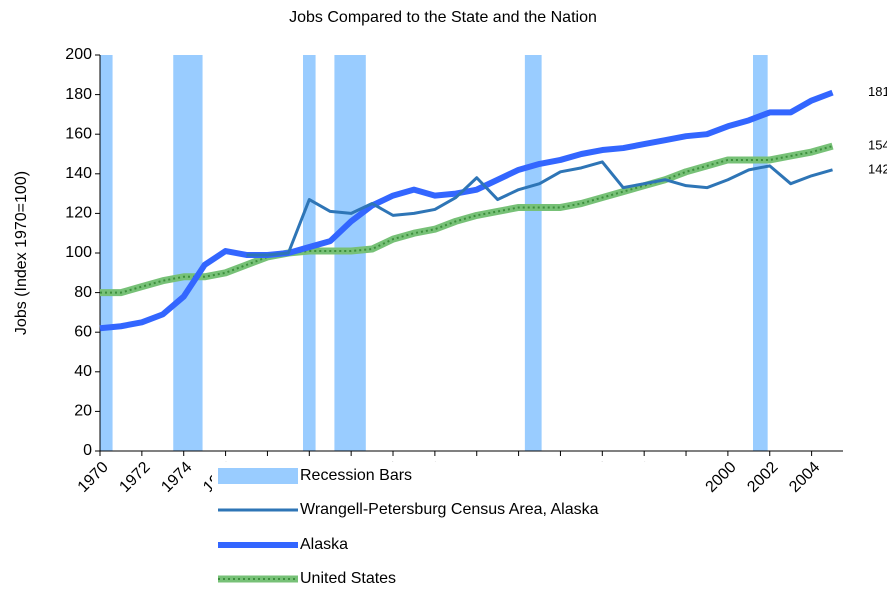 The height and width of the screenshot is (595, 887). What do you see at coordinates (877, 91) in the screenshot?
I see `end-label: 181` at bounding box center [877, 91].